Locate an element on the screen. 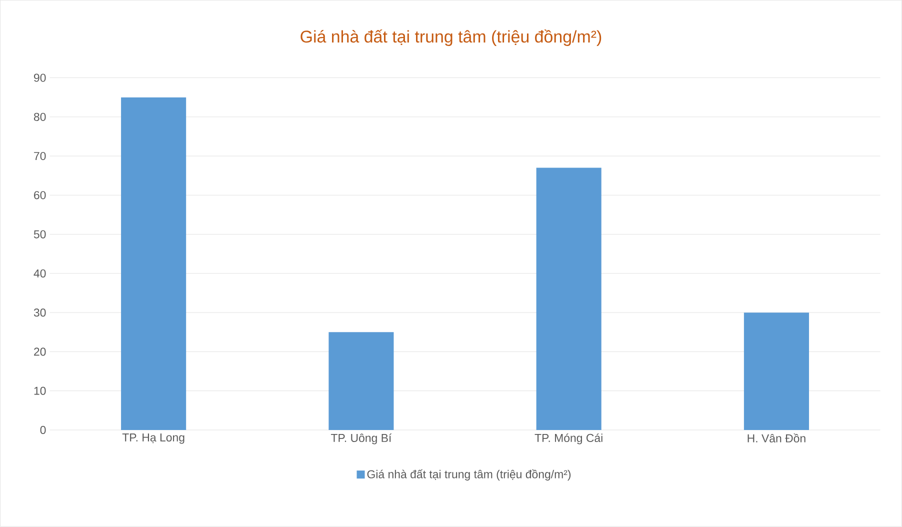  y-tick-label: 30 is located at coordinates (40, 312).